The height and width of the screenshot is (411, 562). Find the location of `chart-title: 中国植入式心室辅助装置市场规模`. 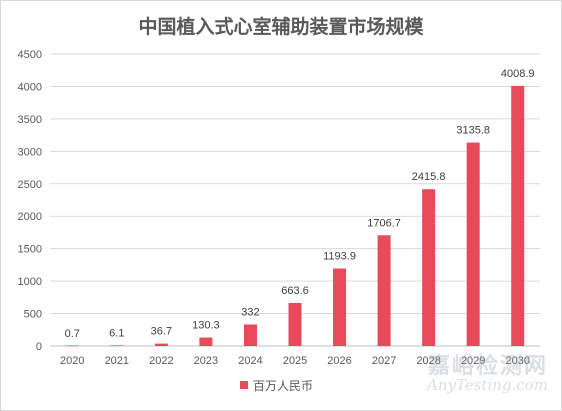

chart-title: 中国植入式心室辅助装置市场规模 is located at coordinates (281, 27).